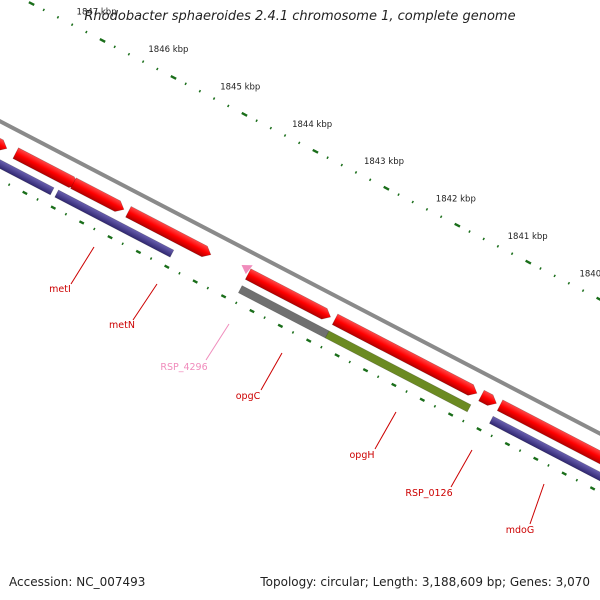  What do you see at coordinates (528, 237) in the screenshot?
I see `scale-label: 1841 kbp` at bounding box center [528, 237].